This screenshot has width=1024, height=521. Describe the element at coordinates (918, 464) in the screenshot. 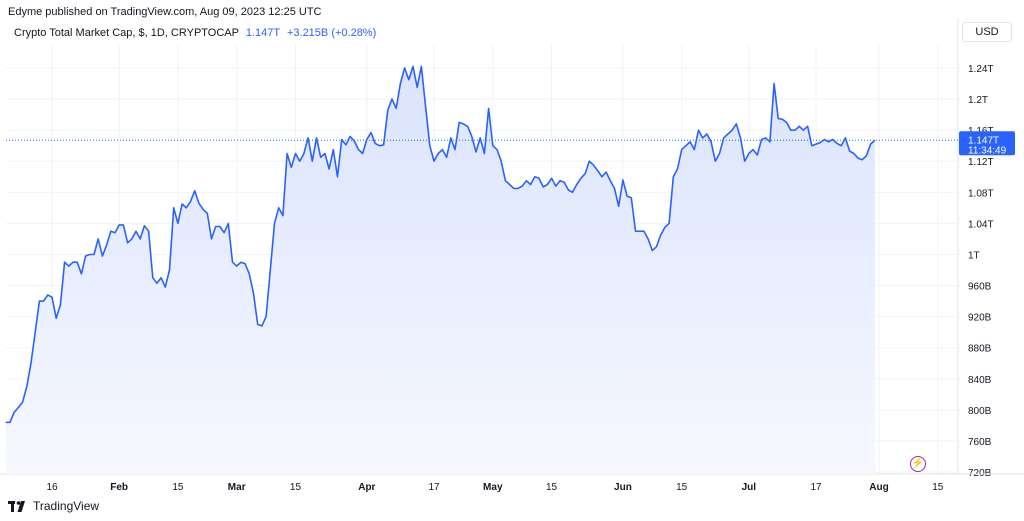

I see `lightning-icon: ⚡` at that location.